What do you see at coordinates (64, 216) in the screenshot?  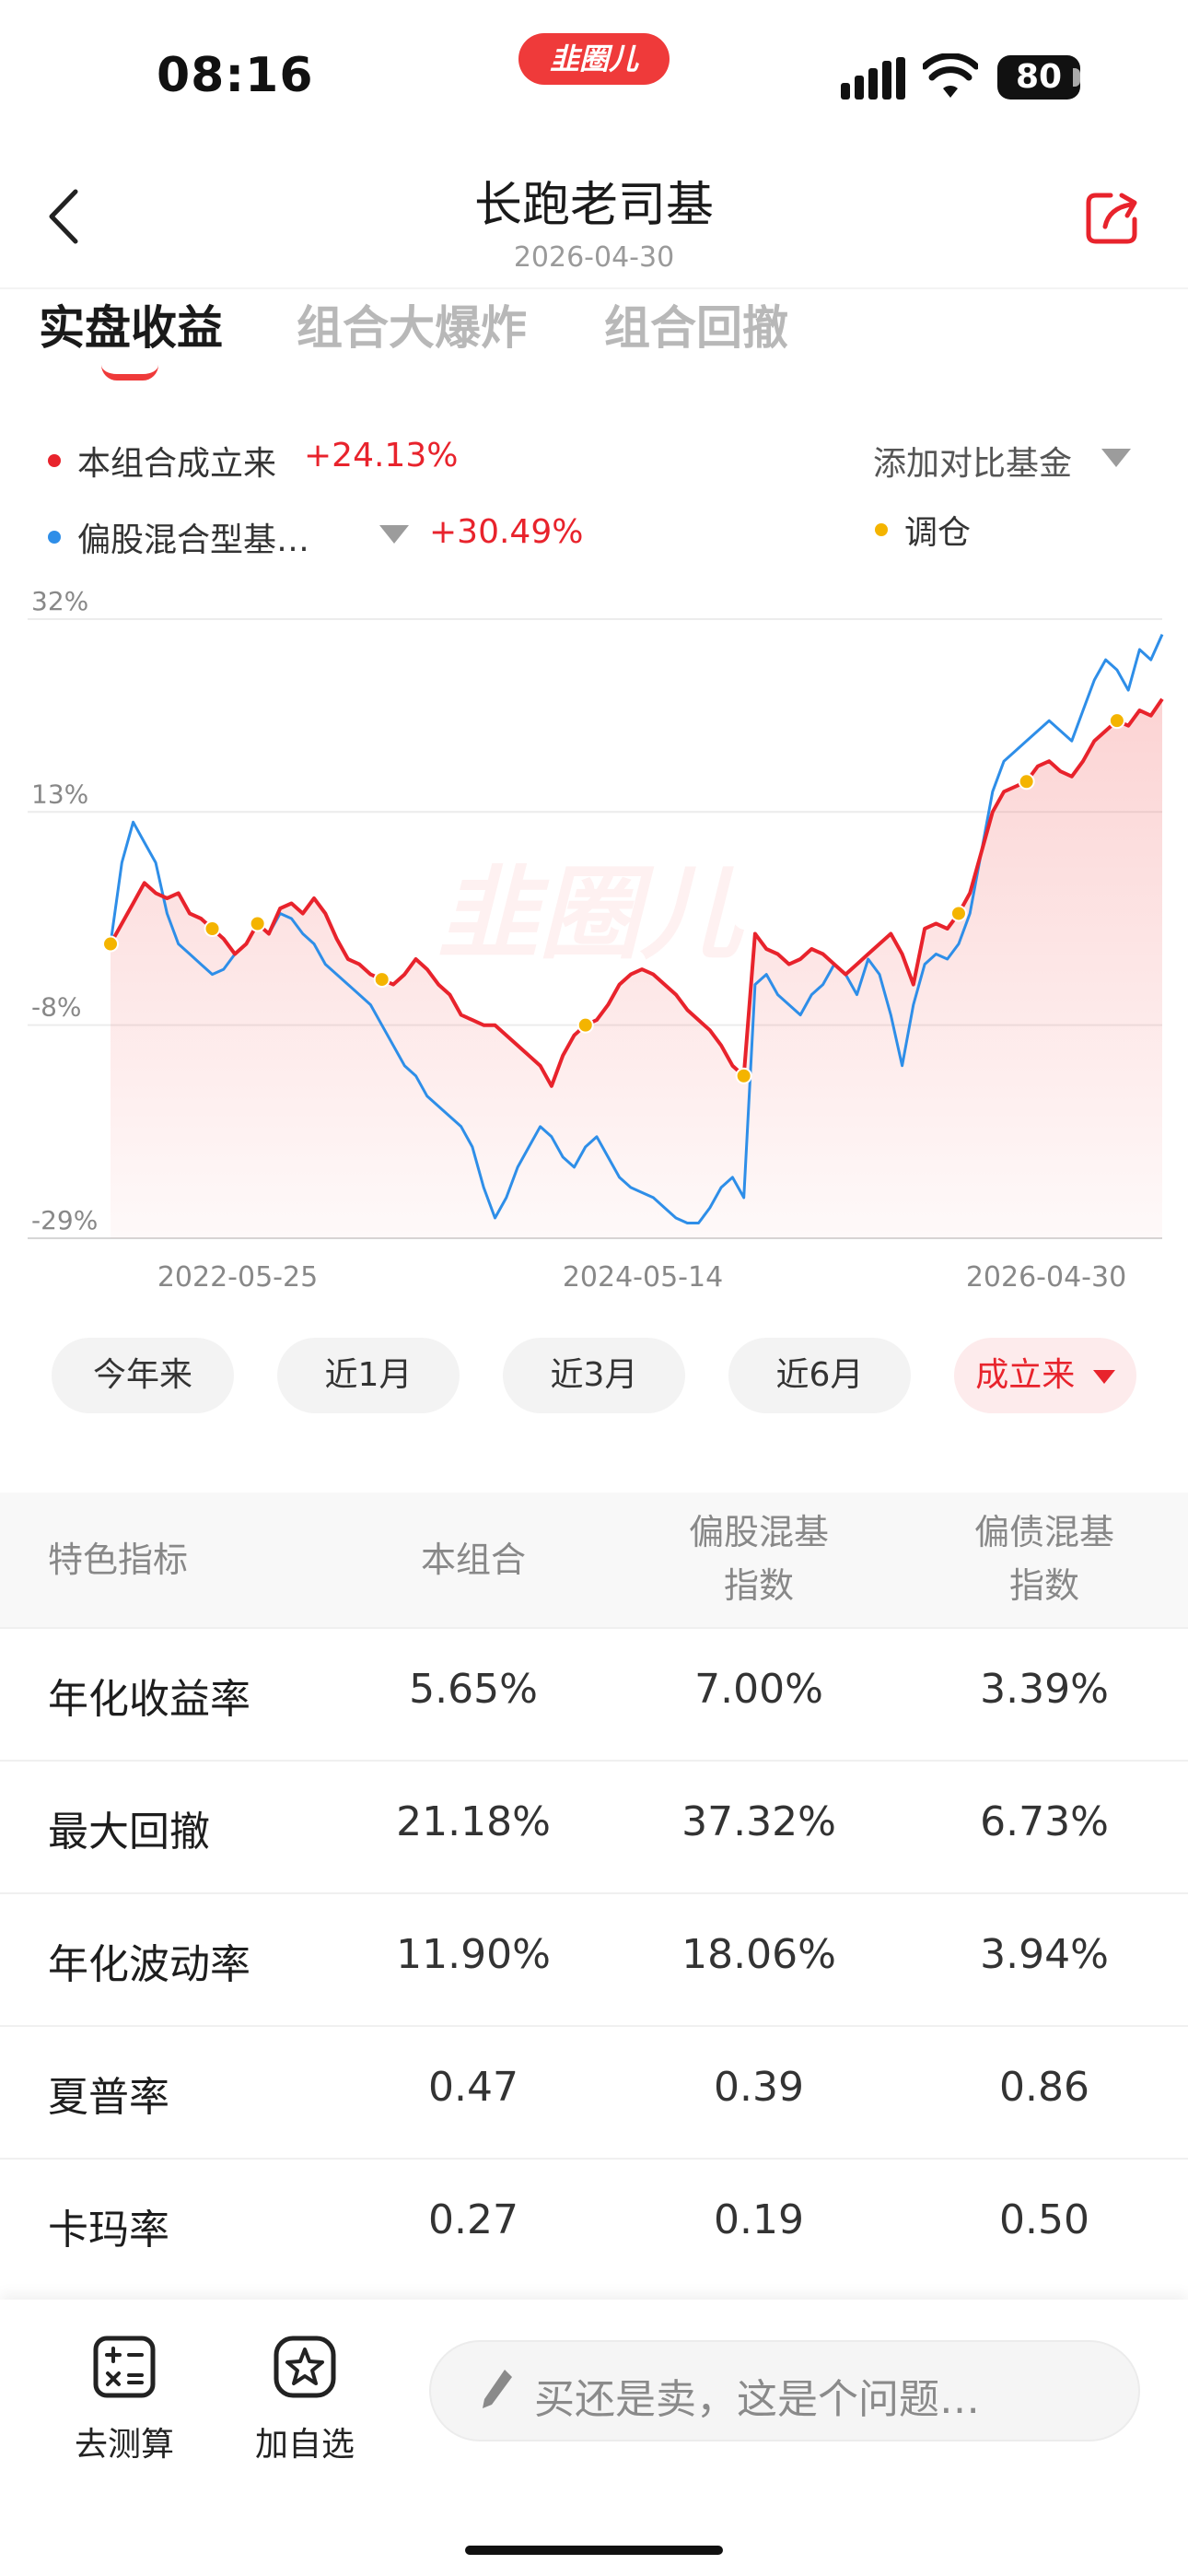 I see `back-chevron-icon` at bounding box center [64, 216].